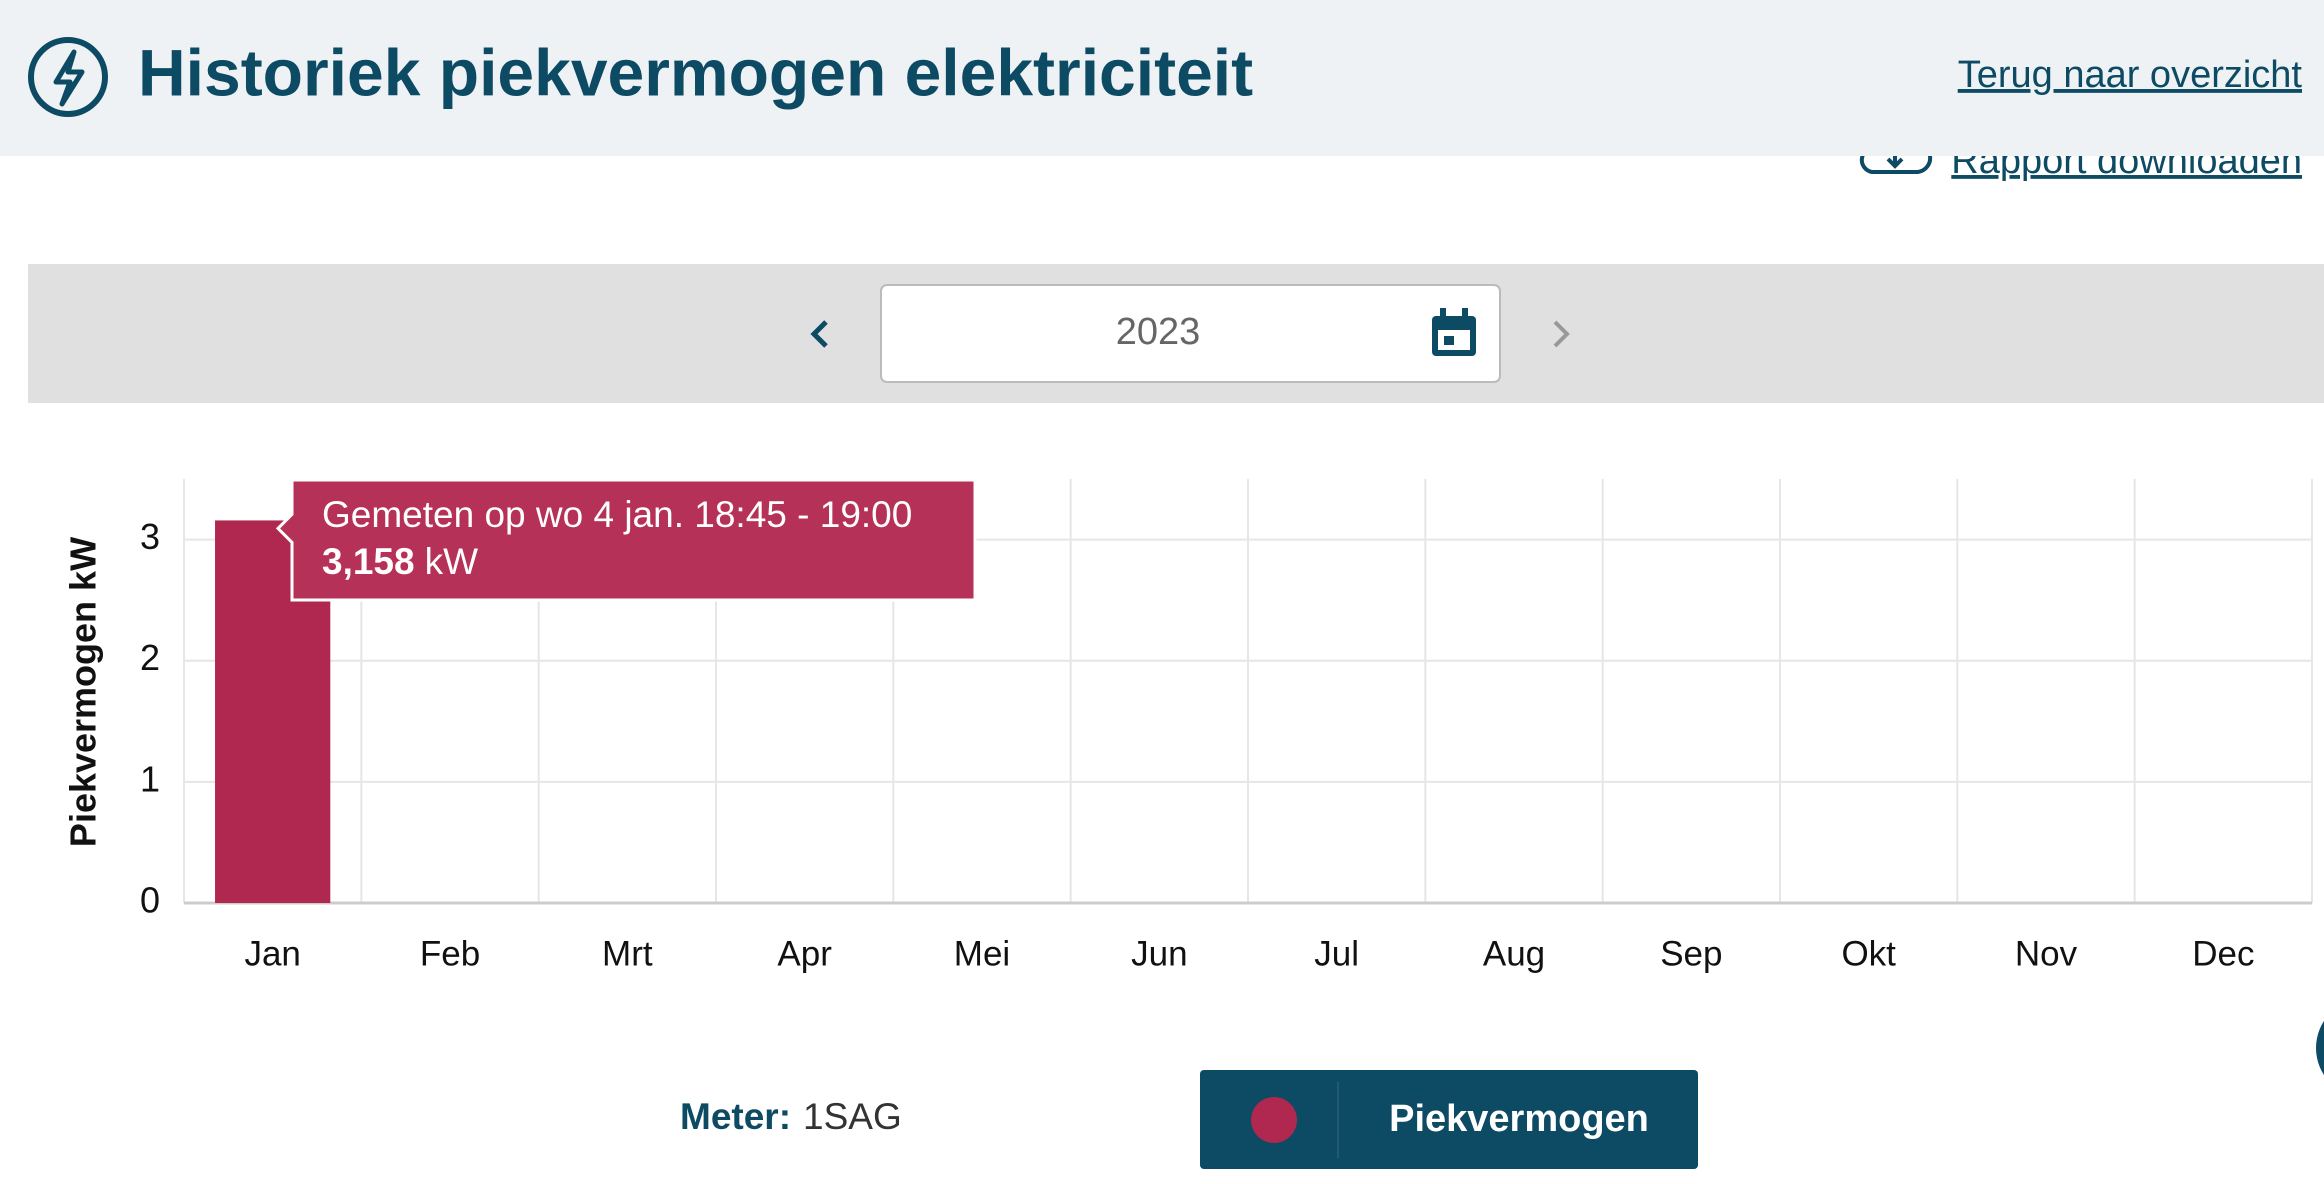 Image resolution: width=2324 pixels, height=1184 pixels. What do you see at coordinates (1454, 332) in the screenshot?
I see `calendar-icon` at bounding box center [1454, 332].